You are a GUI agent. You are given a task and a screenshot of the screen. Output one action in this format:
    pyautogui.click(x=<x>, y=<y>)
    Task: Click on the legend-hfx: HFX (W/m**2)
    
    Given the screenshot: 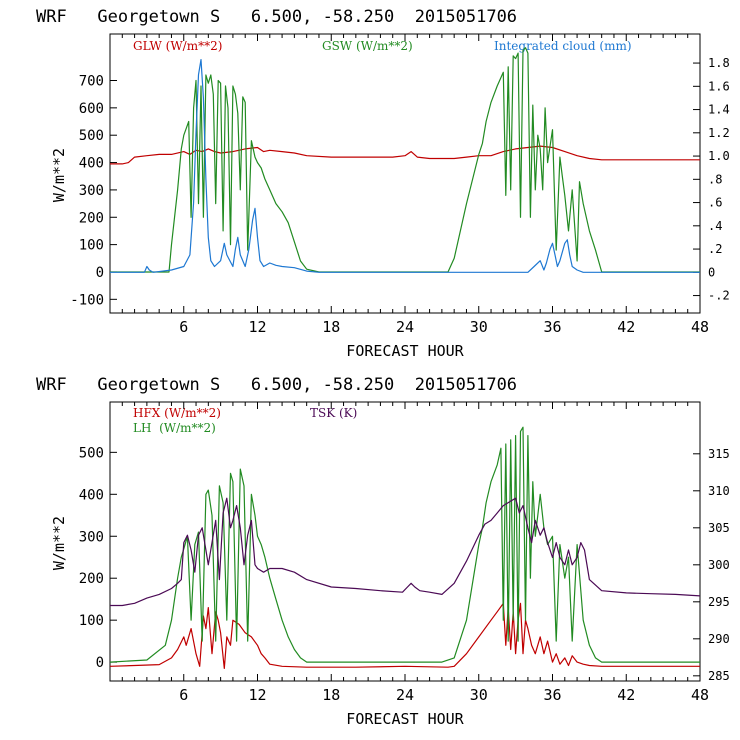 What is the action you would take?
    pyautogui.click(x=177, y=413)
    